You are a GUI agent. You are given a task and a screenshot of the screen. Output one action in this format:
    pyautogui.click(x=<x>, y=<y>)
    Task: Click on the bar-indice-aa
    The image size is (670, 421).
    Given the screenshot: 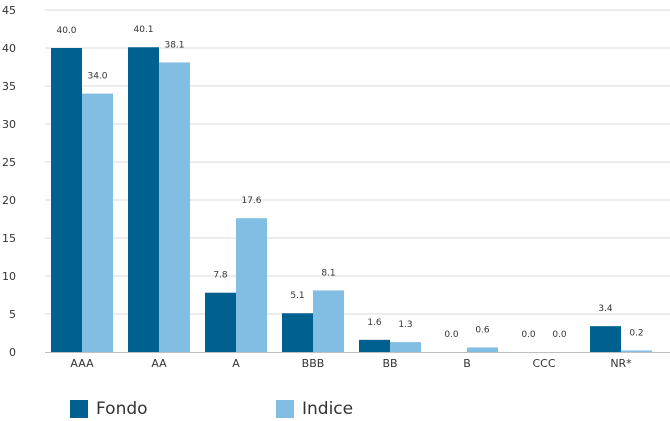 What is the action you would take?
    pyautogui.click(x=174, y=207)
    